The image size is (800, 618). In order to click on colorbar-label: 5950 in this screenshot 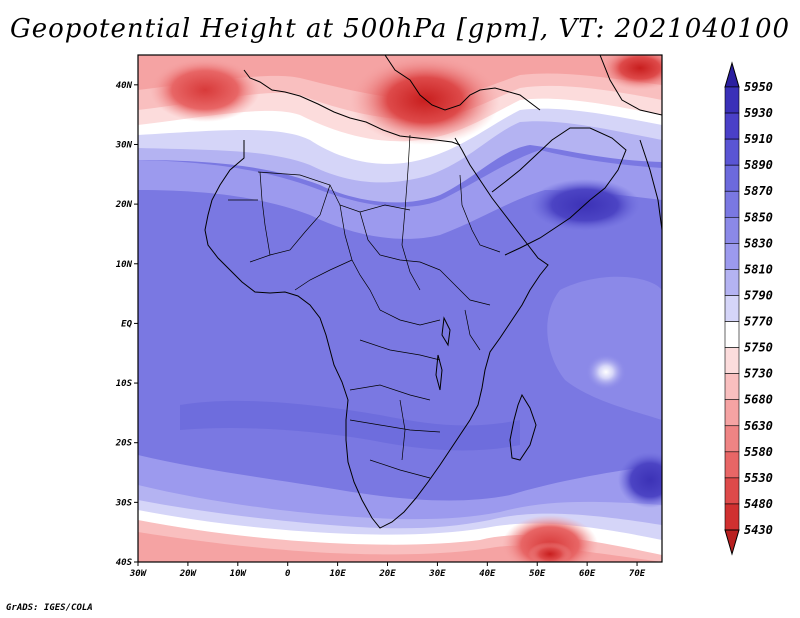, I will do `click(758, 87)`.